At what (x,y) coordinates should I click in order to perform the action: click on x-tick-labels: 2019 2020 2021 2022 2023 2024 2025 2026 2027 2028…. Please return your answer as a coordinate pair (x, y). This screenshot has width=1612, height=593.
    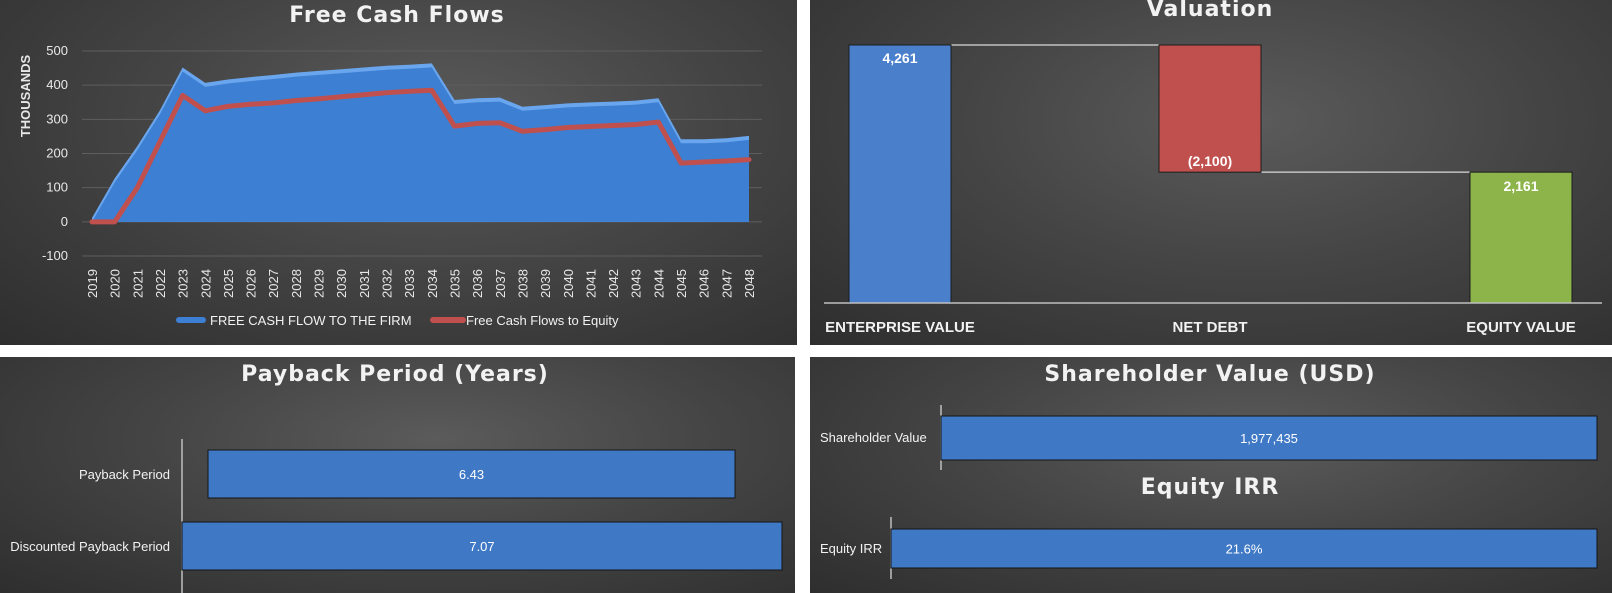
    Looking at the image, I should click on (421, 283).